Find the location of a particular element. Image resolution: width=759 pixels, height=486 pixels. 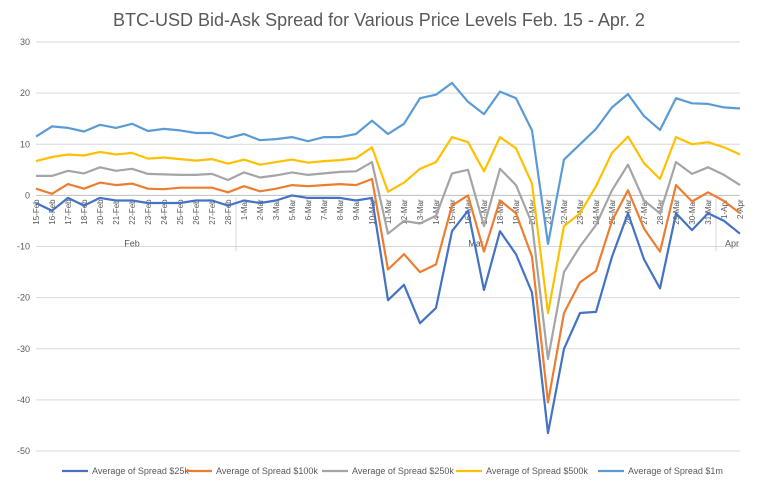

x-tick-label: 23-Feb is located at coordinates (148, 212).